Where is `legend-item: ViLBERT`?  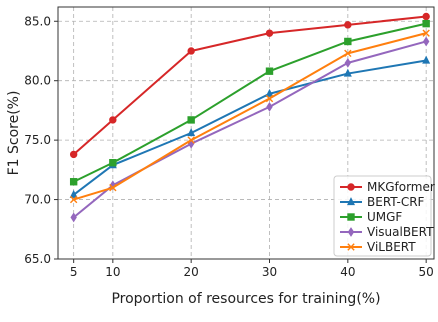 legend-item: ViLBERT is located at coordinates (378, 247).